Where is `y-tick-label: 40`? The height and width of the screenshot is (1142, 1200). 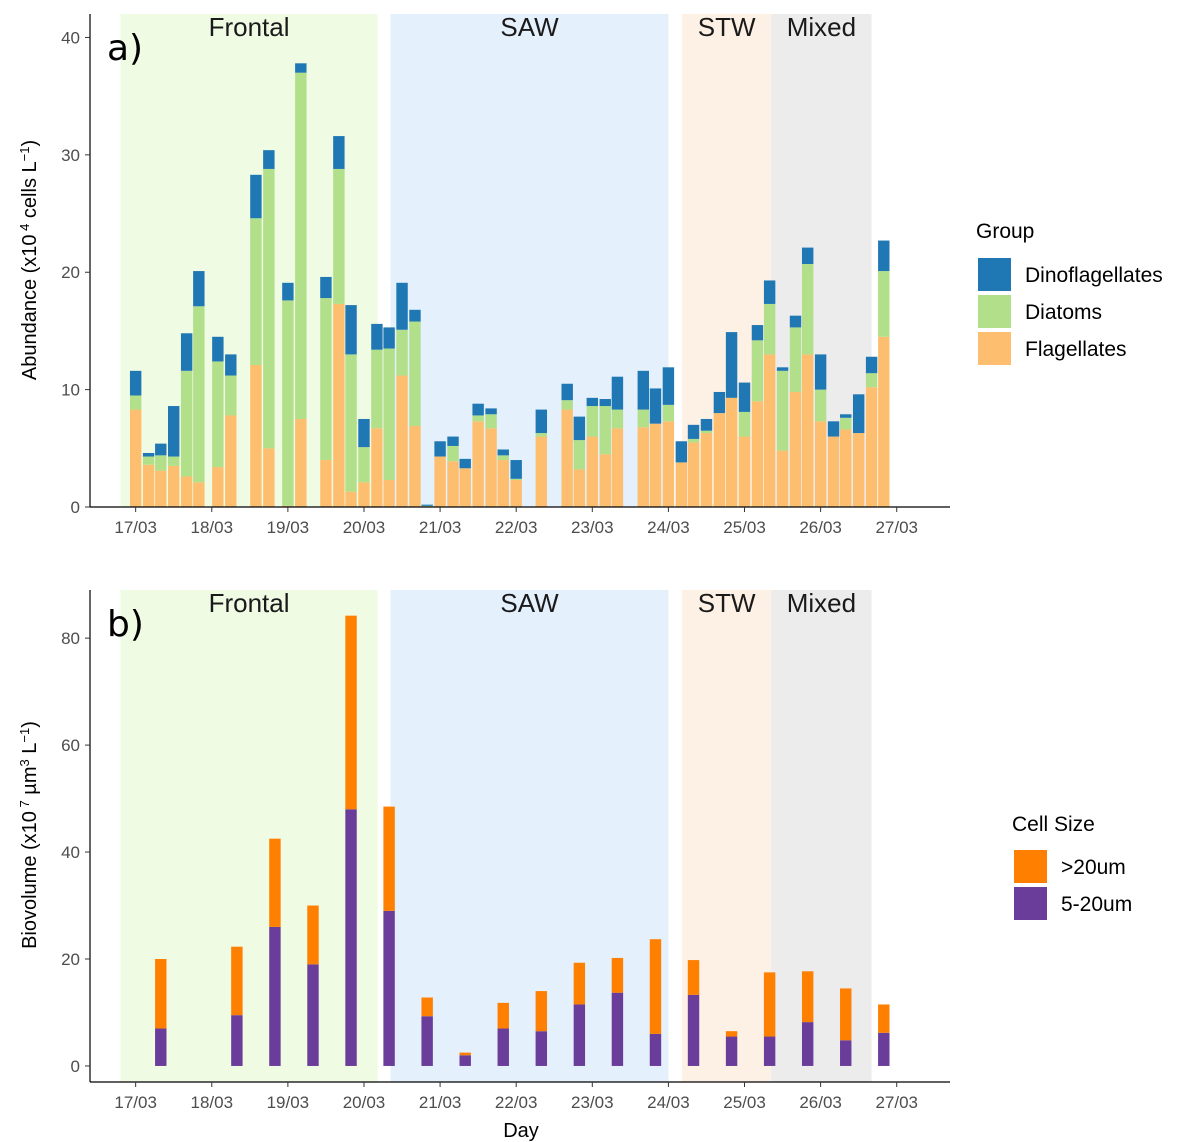 y-tick-label: 40 is located at coordinates (70, 852).